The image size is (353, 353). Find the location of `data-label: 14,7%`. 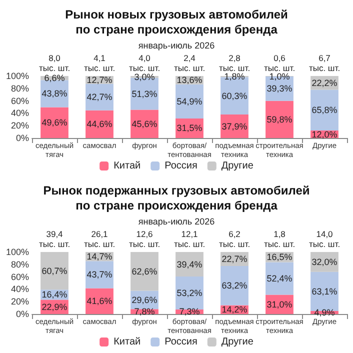

data-label: 14,7% is located at coordinates (99, 257).